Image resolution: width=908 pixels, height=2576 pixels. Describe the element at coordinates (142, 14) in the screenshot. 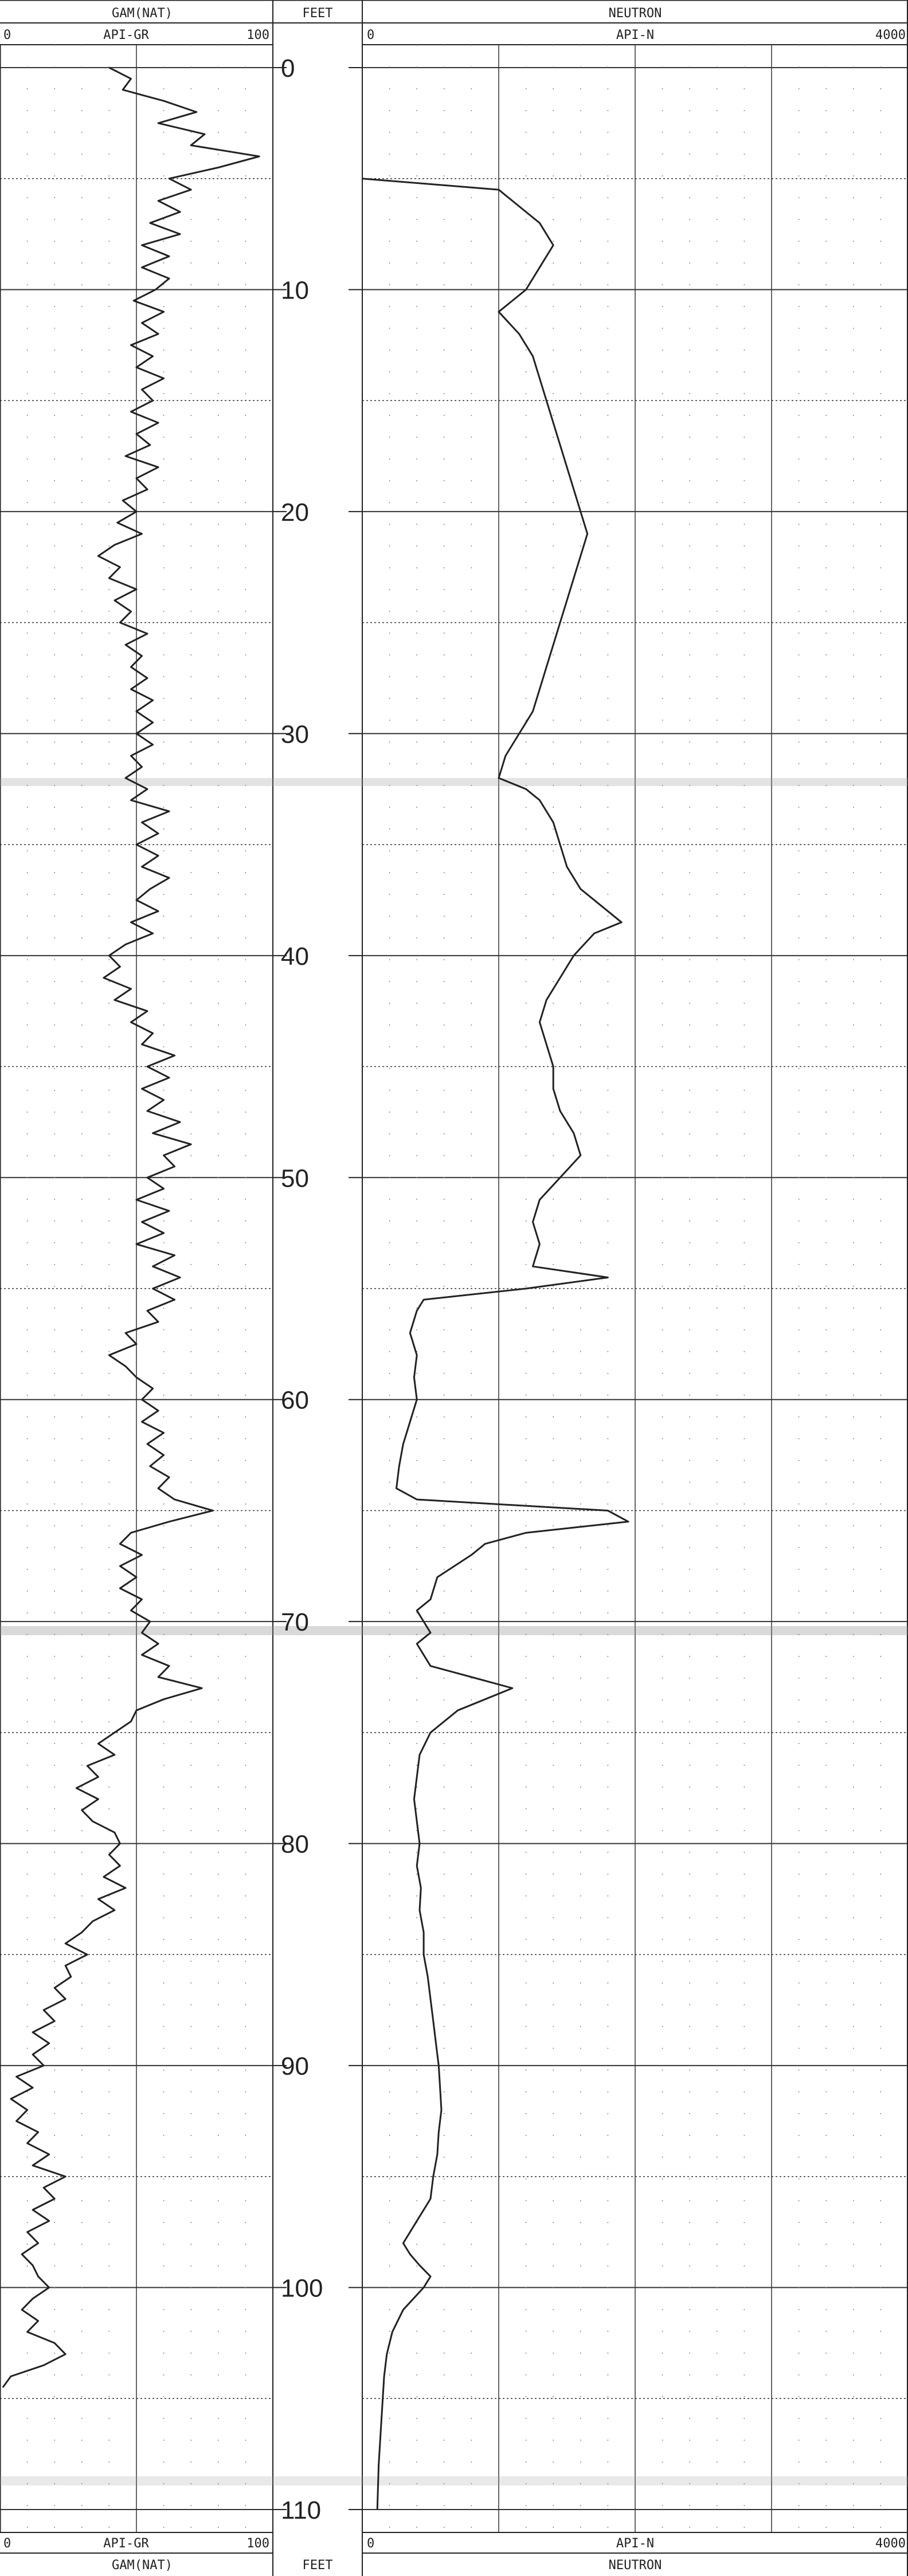

I see `gamma-track-title: GAM(NAT)` at that location.